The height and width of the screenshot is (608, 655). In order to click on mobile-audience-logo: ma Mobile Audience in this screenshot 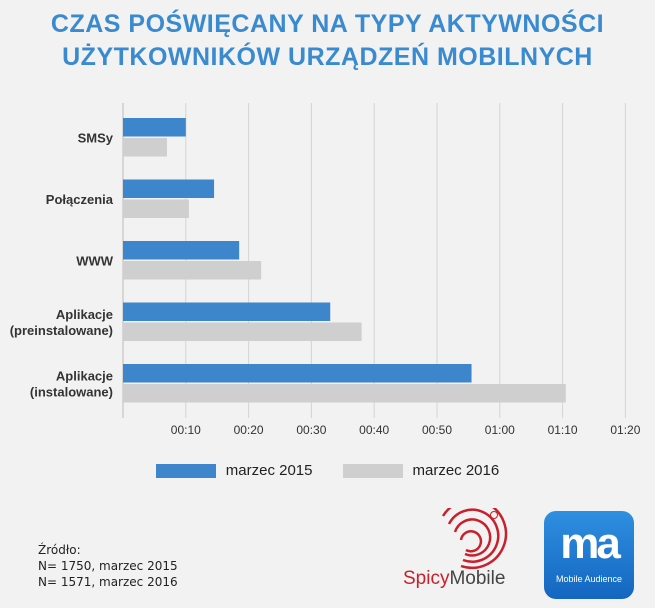, I will do `click(589, 555)`.